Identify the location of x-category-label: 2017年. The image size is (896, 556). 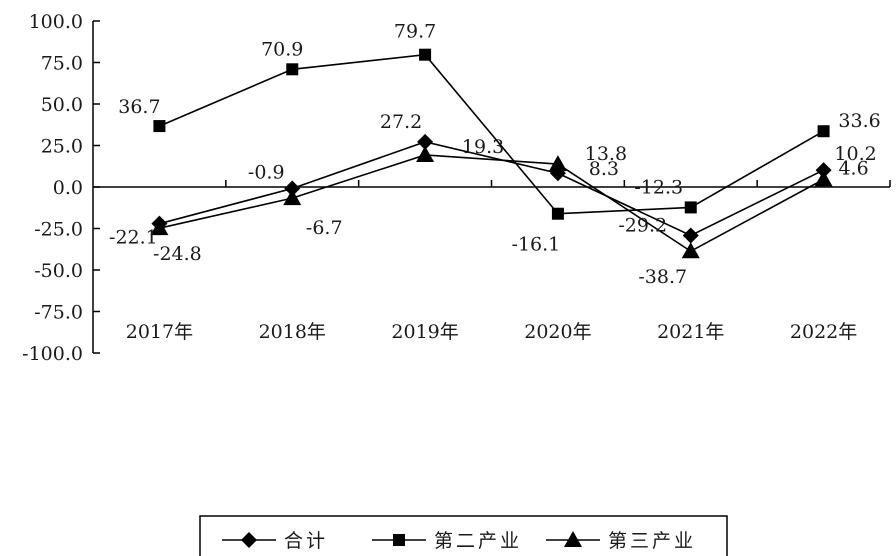
(159, 332).